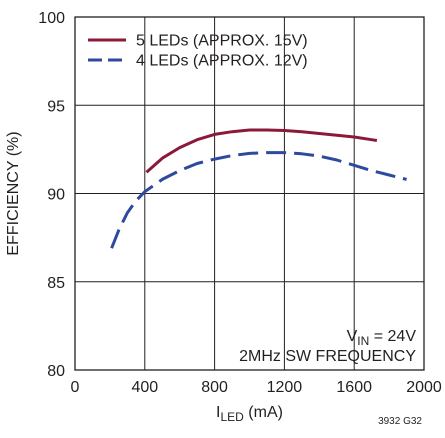 The width and height of the screenshot is (445, 438). I want to click on x-tick-label: 0, so click(75, 387).